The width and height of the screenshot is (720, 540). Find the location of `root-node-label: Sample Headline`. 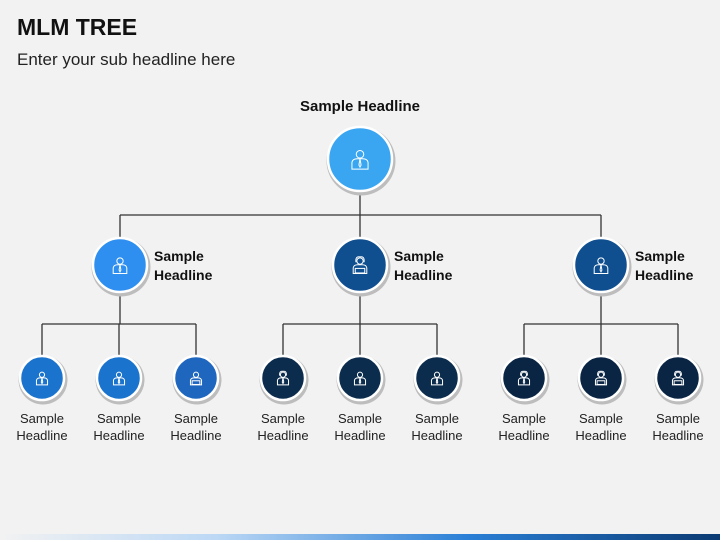

root-node-label: Sample Headline is located at coordinates (360, 106).